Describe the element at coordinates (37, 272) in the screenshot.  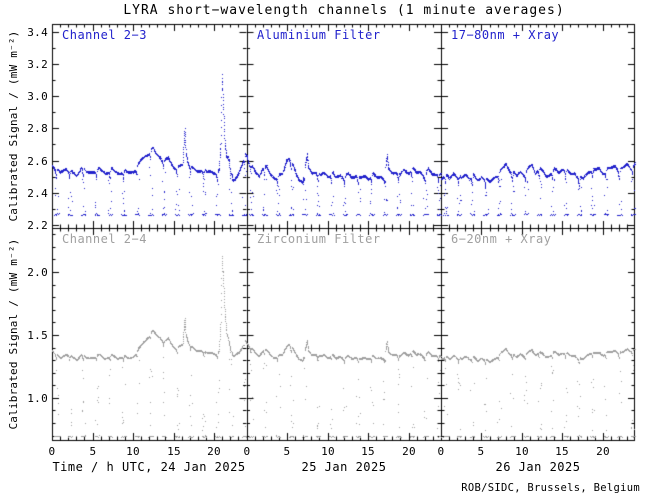
I see `y-tick-label: 2.0` at that location.